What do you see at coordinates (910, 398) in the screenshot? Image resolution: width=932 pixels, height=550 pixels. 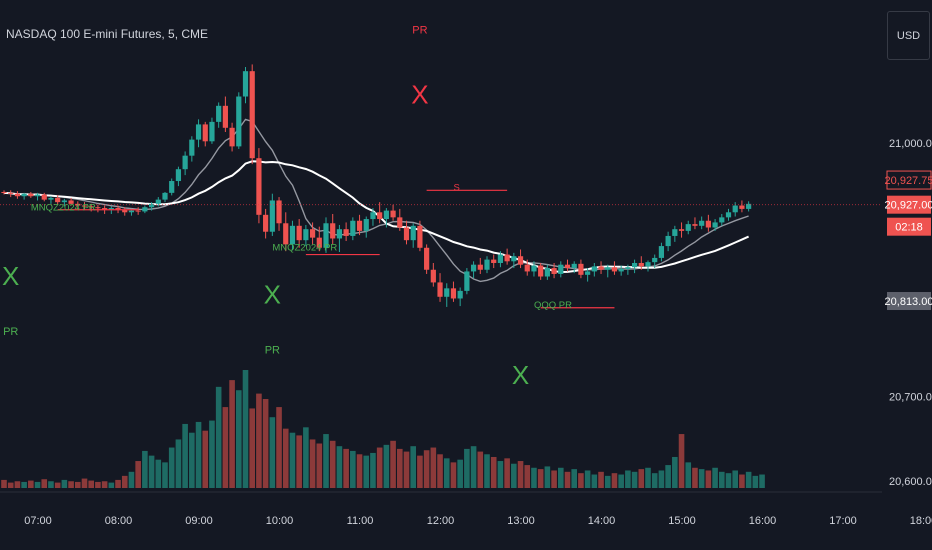 I see `y-tick-label: 20,700.00` at bounding box center [910, 398].